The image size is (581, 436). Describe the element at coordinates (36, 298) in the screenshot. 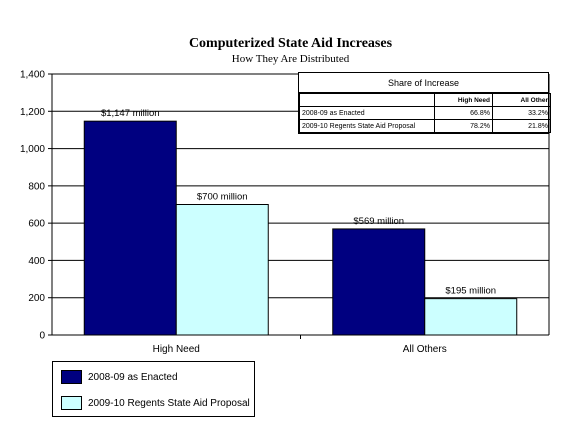

I see `y-tick-label: 200` at that location.